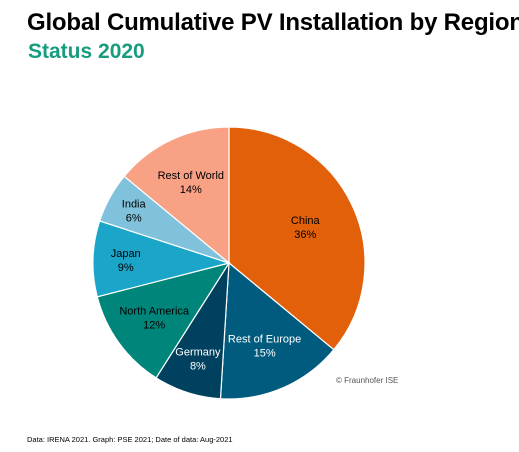 The width and height of the screenshot is (519, 452). I want to click on slice-value-rest-of-world: 14%, so click(191, 190).